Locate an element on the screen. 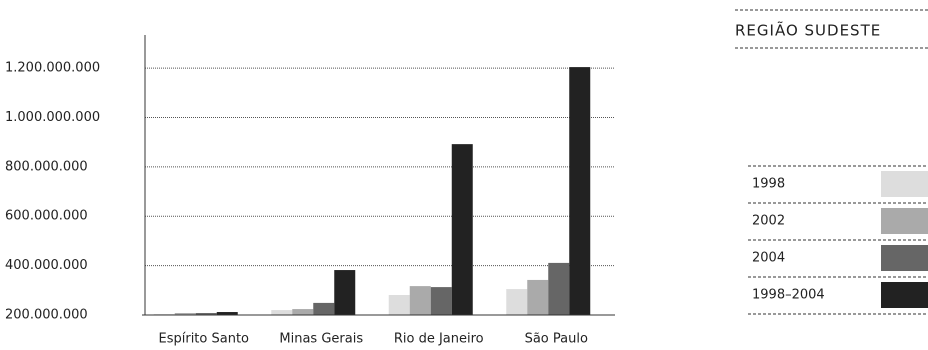 The width and height of the screenshot is (928, 350). x-tick-label: Rio de Janeiro is located at coordinates (439, 339).